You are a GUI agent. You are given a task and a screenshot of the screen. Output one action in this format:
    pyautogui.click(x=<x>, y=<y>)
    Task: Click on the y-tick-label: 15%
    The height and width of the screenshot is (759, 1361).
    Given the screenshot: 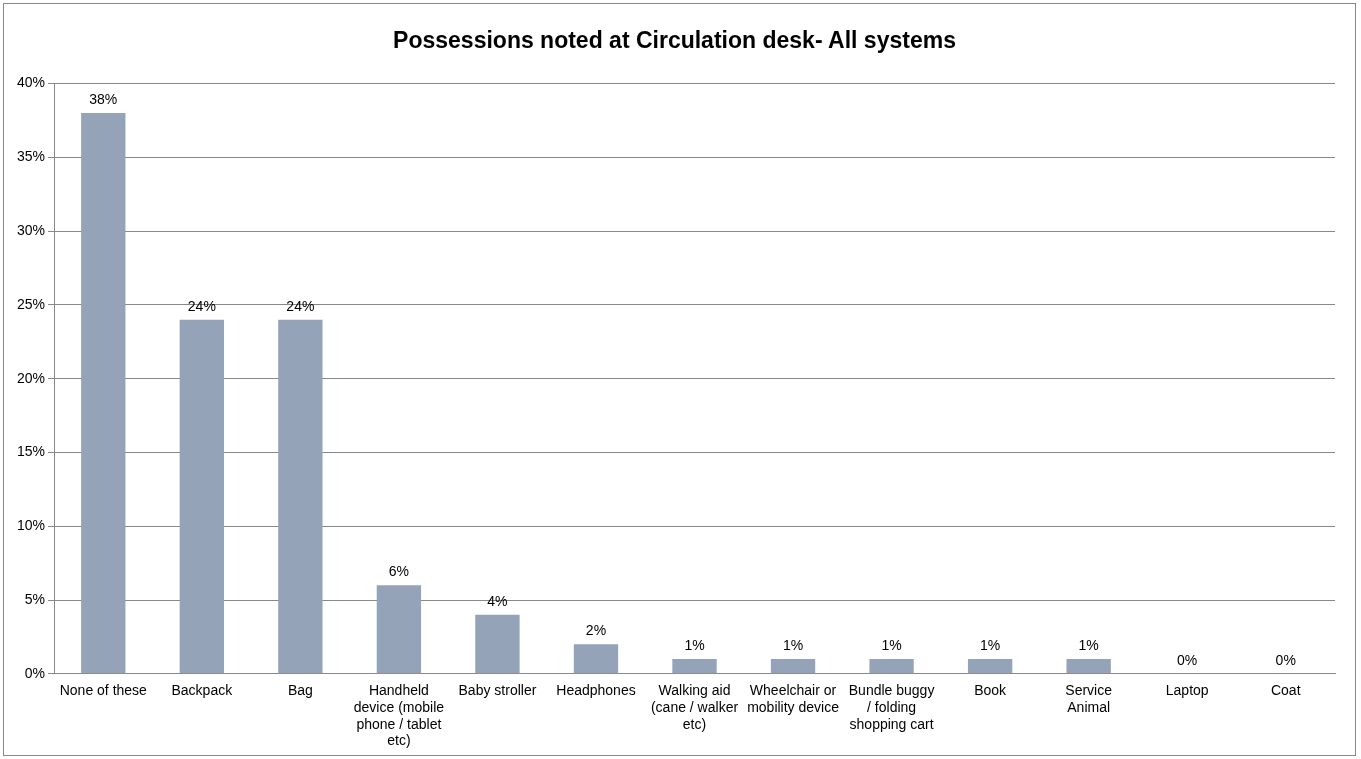 What is the action you would take?
    pyautogui.click(x=31, y=451)
    